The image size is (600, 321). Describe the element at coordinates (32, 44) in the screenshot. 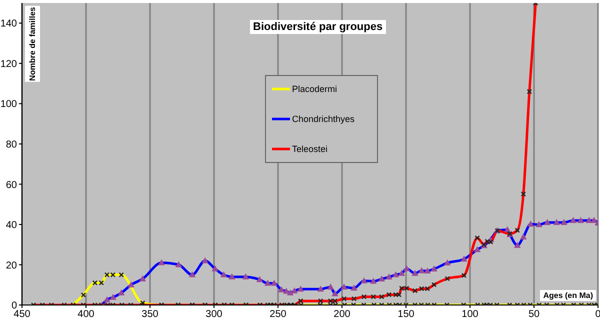

I see `y-axis-title: Nombre de familles` at that location.